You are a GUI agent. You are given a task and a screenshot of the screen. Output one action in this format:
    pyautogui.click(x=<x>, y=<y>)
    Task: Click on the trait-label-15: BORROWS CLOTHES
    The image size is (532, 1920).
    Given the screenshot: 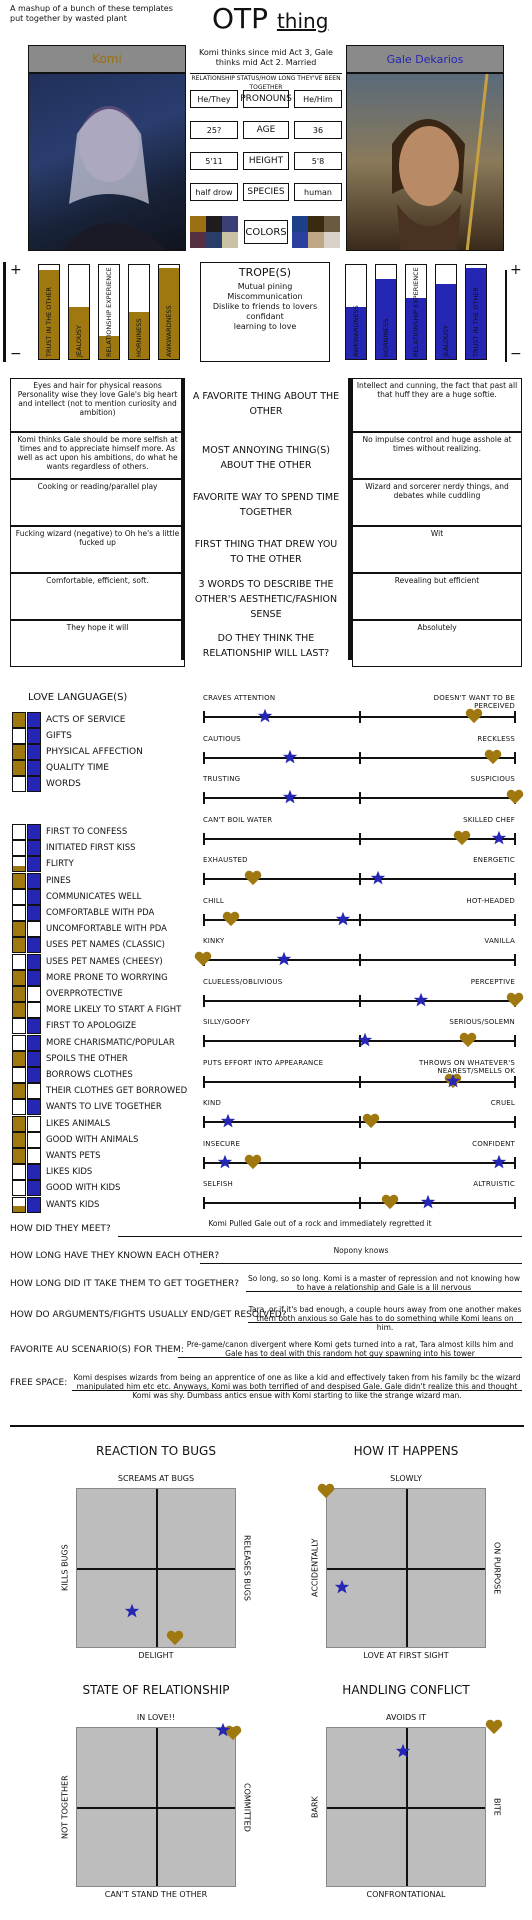 What is the action you would take?
    pyautogui.click(x=89, y=1075)
    